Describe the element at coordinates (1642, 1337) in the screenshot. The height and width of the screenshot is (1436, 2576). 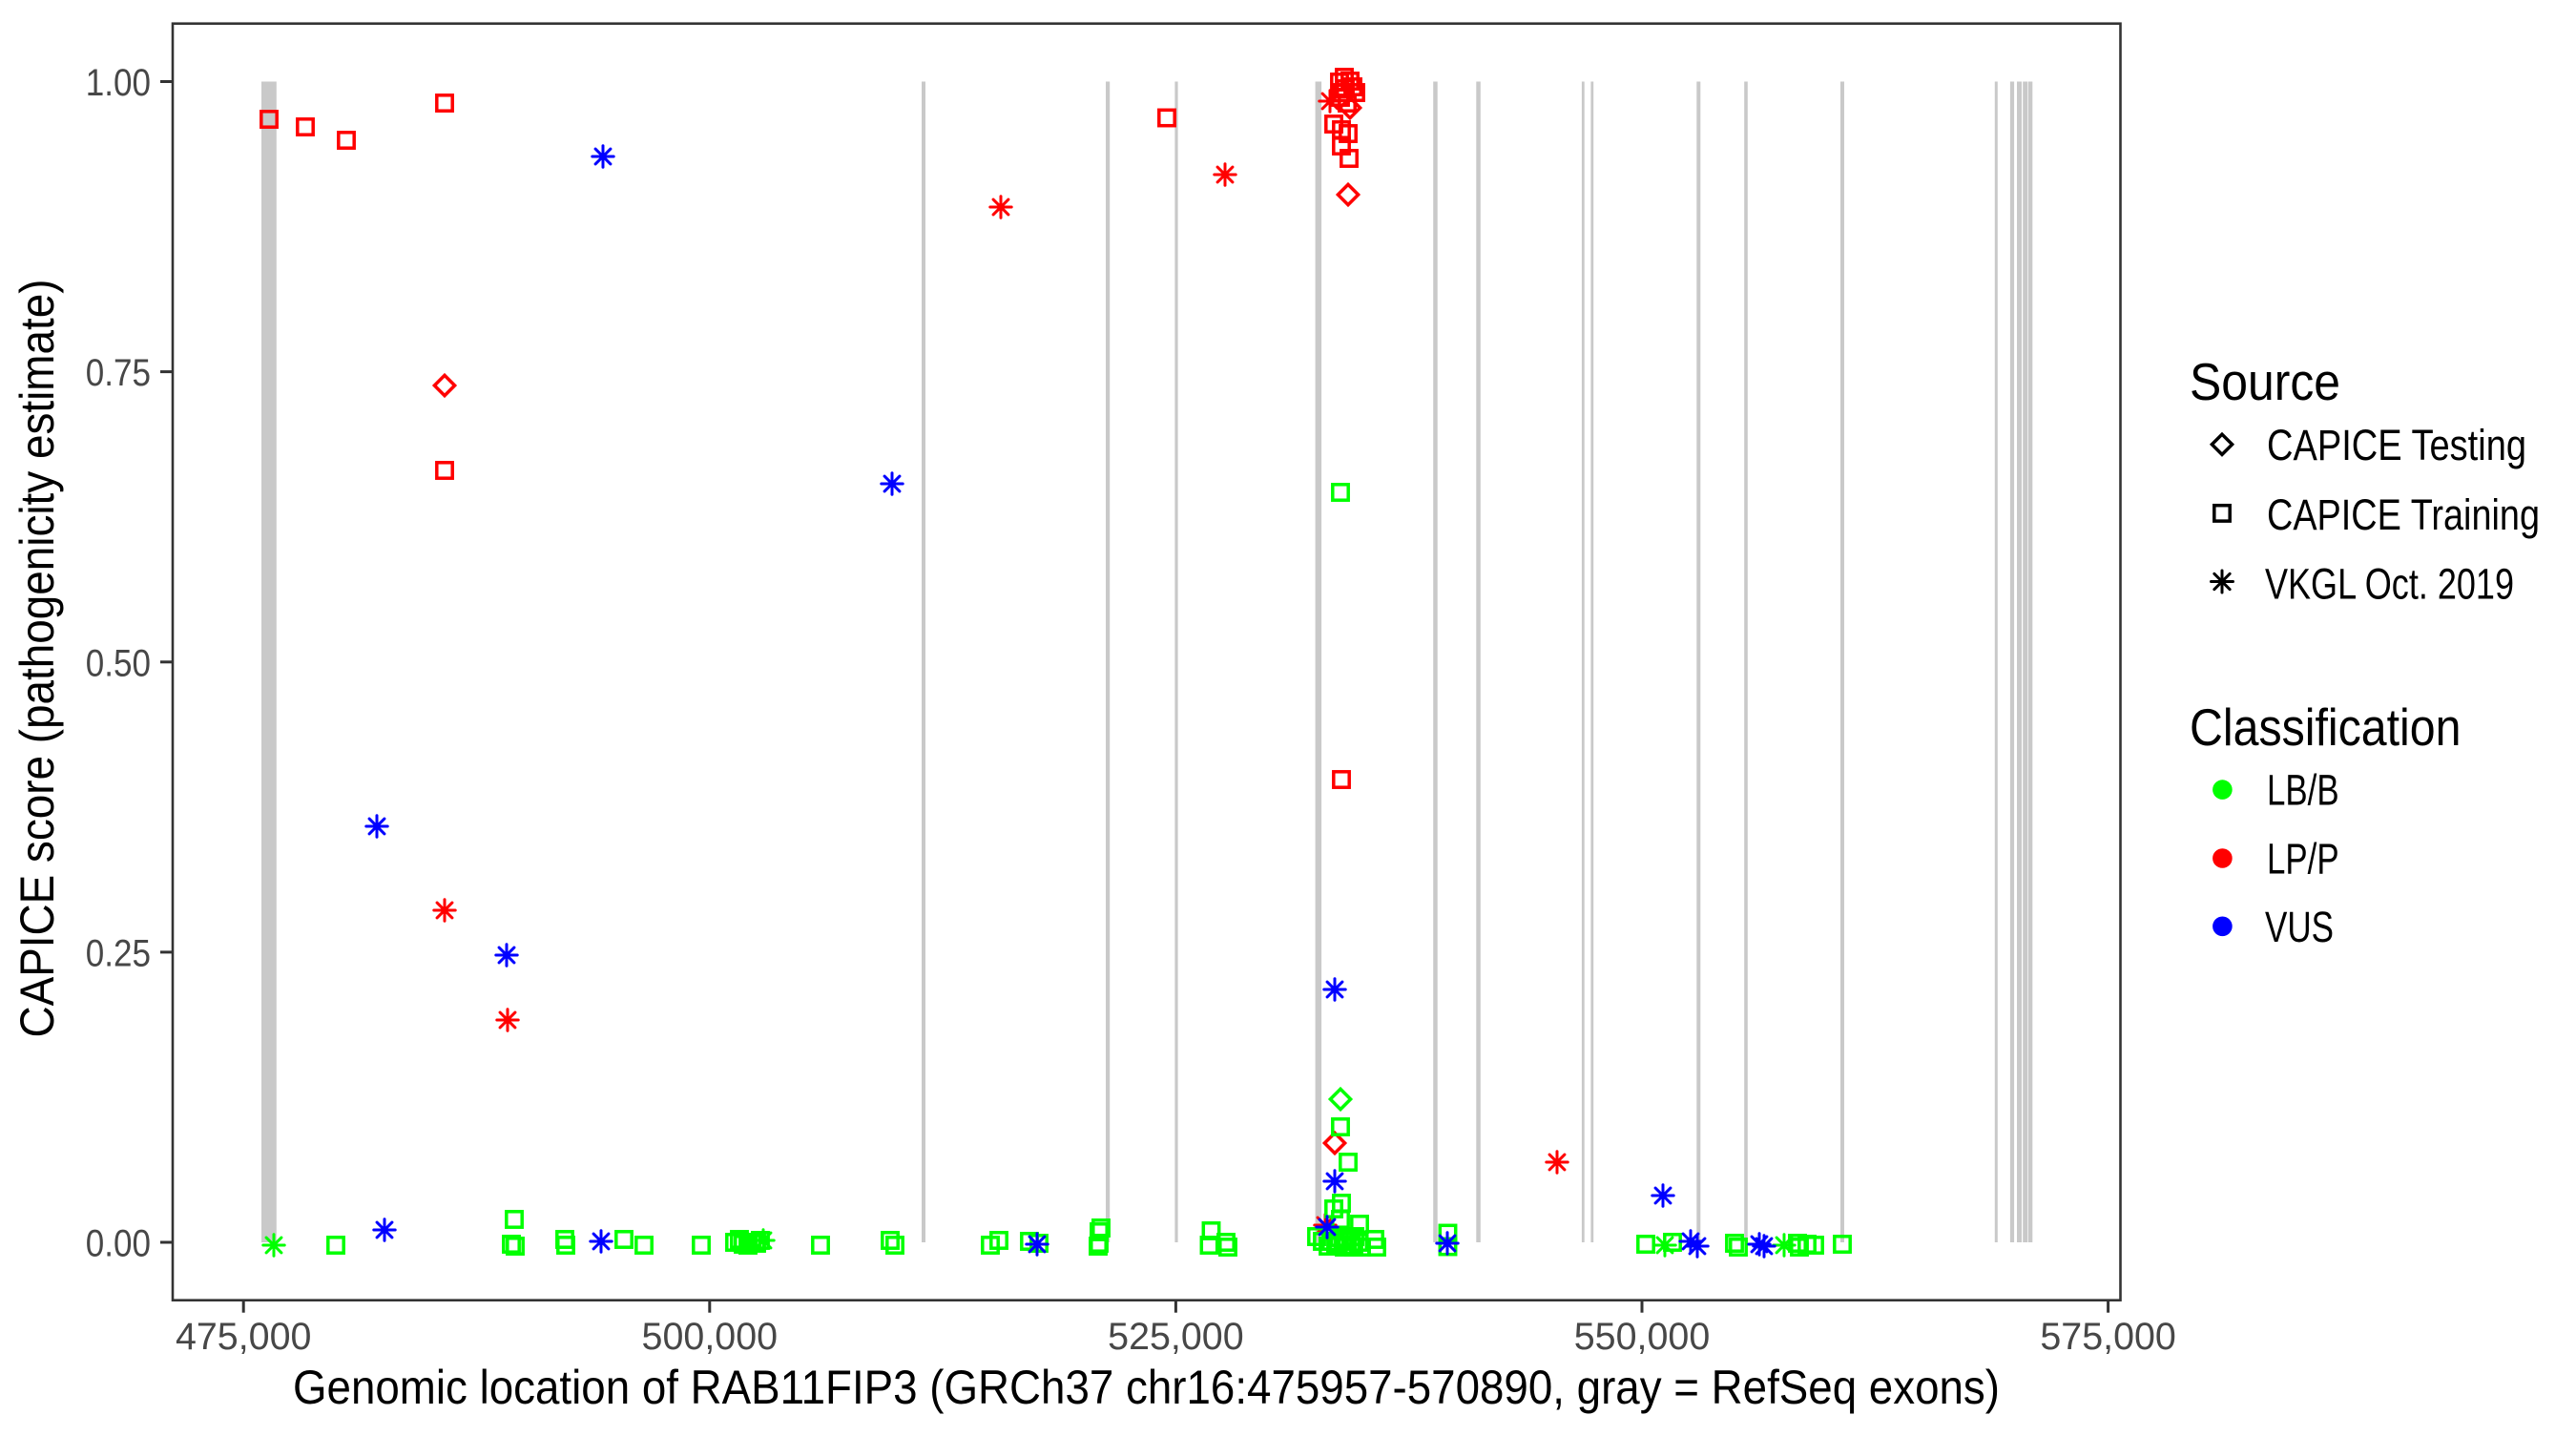
I see `svg-text: 550,000` at that location.